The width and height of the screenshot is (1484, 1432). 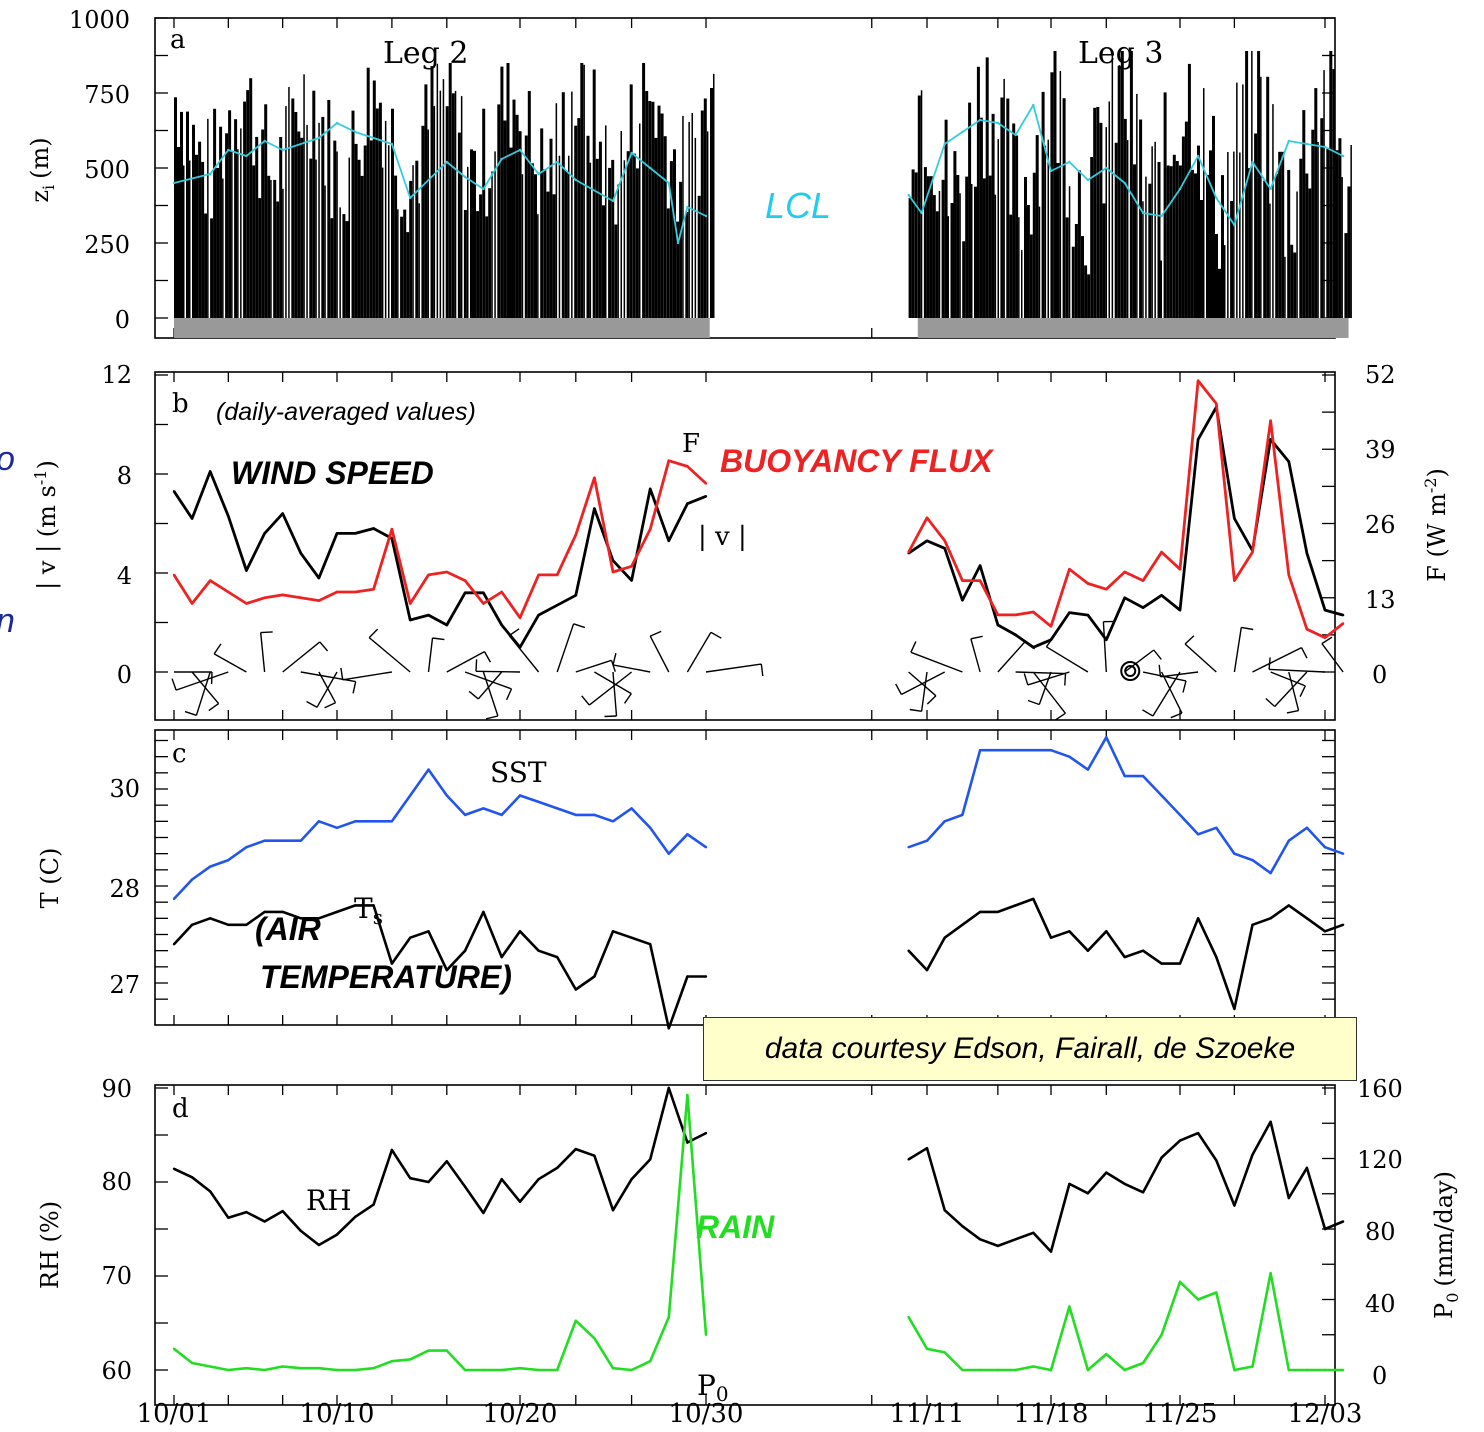 What do you see at coordinates (706, 1414) in the screenshot?
I see `xtick-10-30: 10/30` at bounding box center [706, 1414].